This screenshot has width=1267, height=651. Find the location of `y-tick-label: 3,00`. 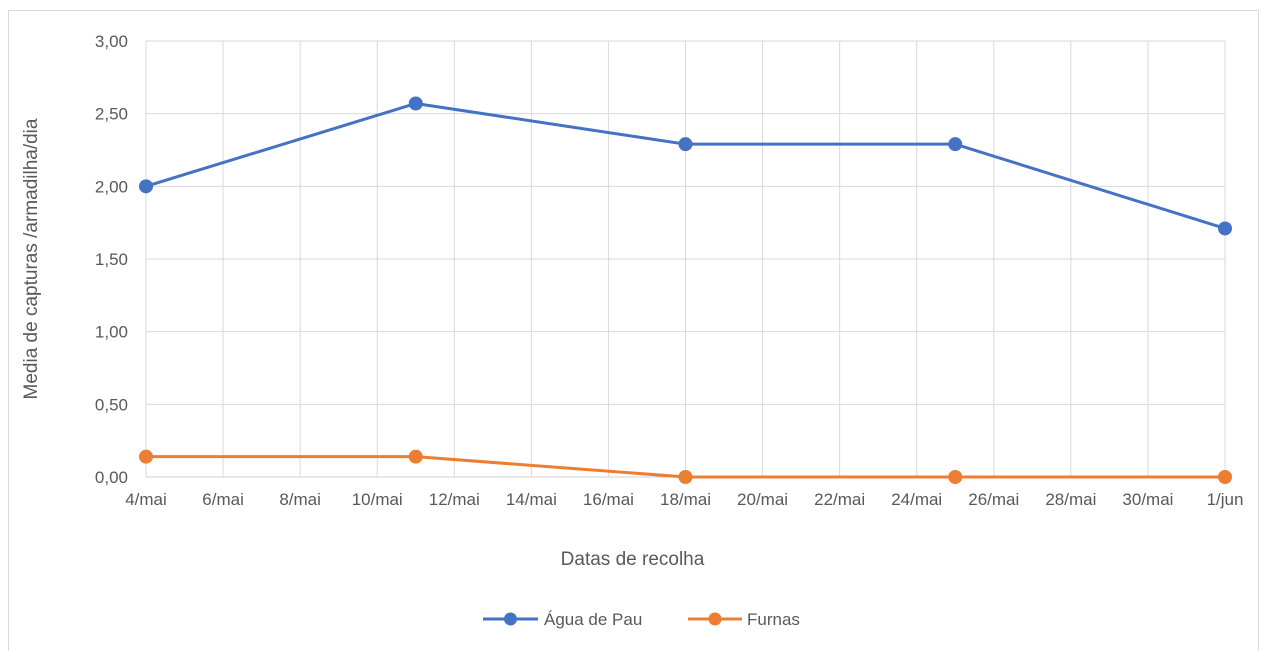

y-tick-label: 3,00 is located at coordinates (111, 41).